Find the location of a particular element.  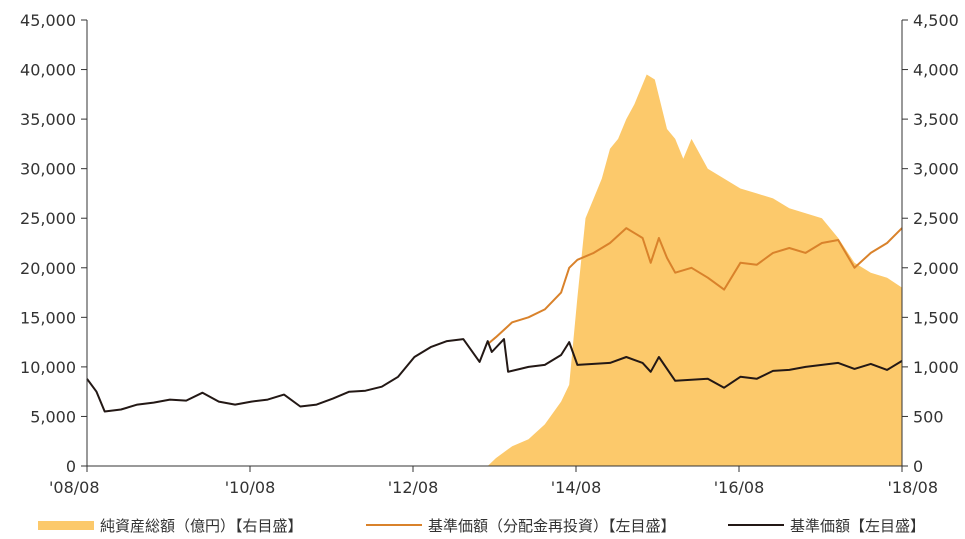

y-right-tick-label: 4,000 is located at coordinates (936, 70).